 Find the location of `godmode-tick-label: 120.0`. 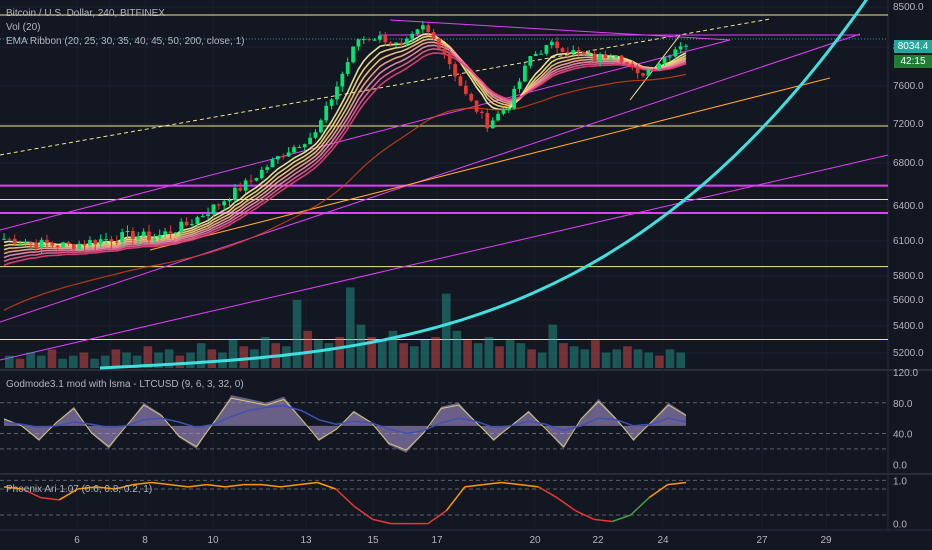

godmode-tick-label: 120.0 is located at coordinates (905, 373).